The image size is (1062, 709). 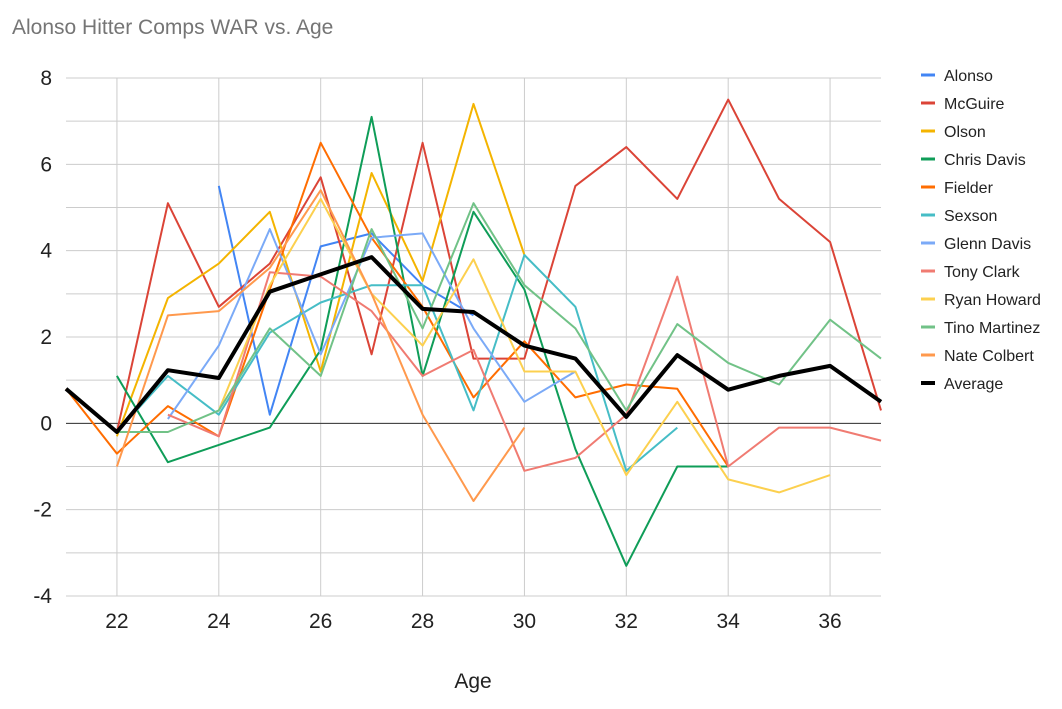 I want to click on legend-label: Tony Clark, so click(x=982, y=272).